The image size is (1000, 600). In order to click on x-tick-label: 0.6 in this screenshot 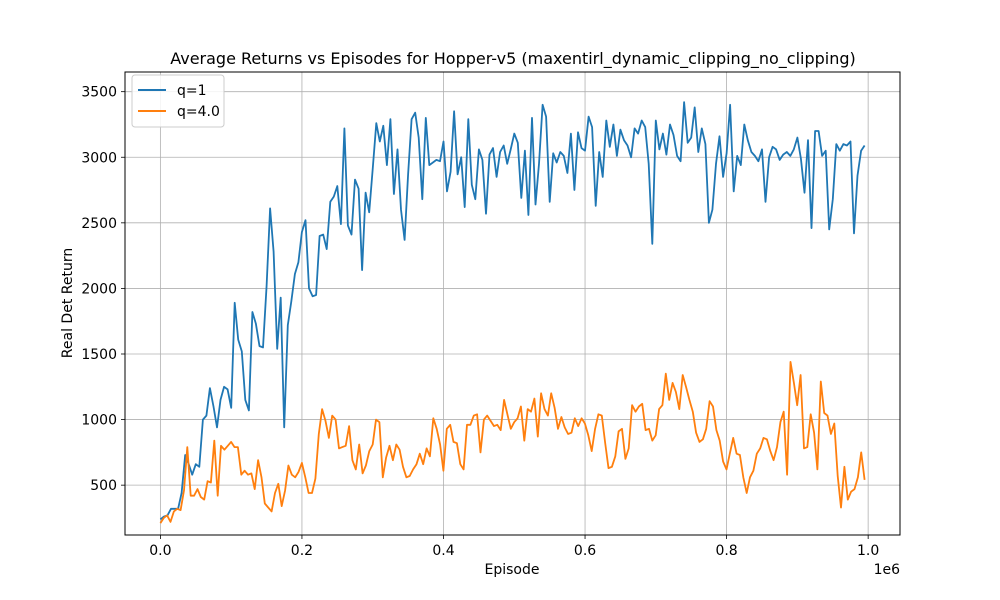, I will do `click(585, 551)`.